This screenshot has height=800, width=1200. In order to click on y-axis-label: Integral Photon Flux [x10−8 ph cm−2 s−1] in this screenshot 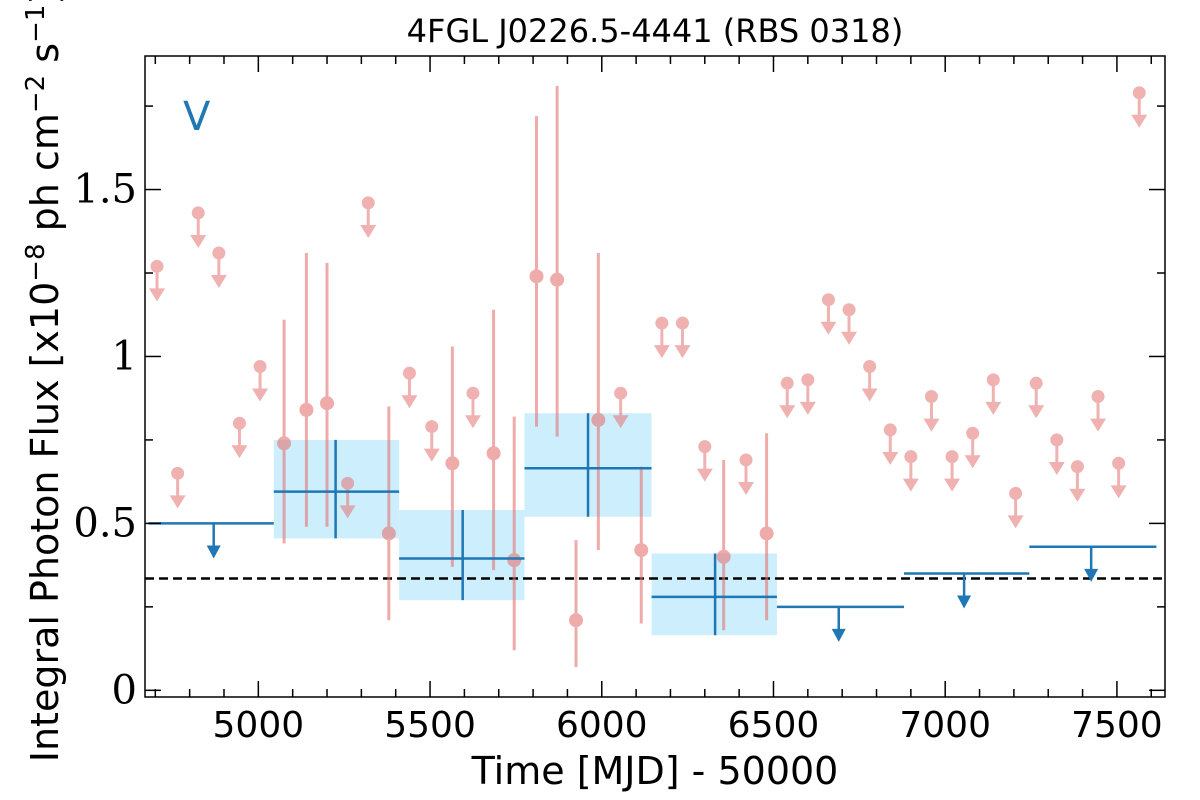, I will do `click(44, 381)`.